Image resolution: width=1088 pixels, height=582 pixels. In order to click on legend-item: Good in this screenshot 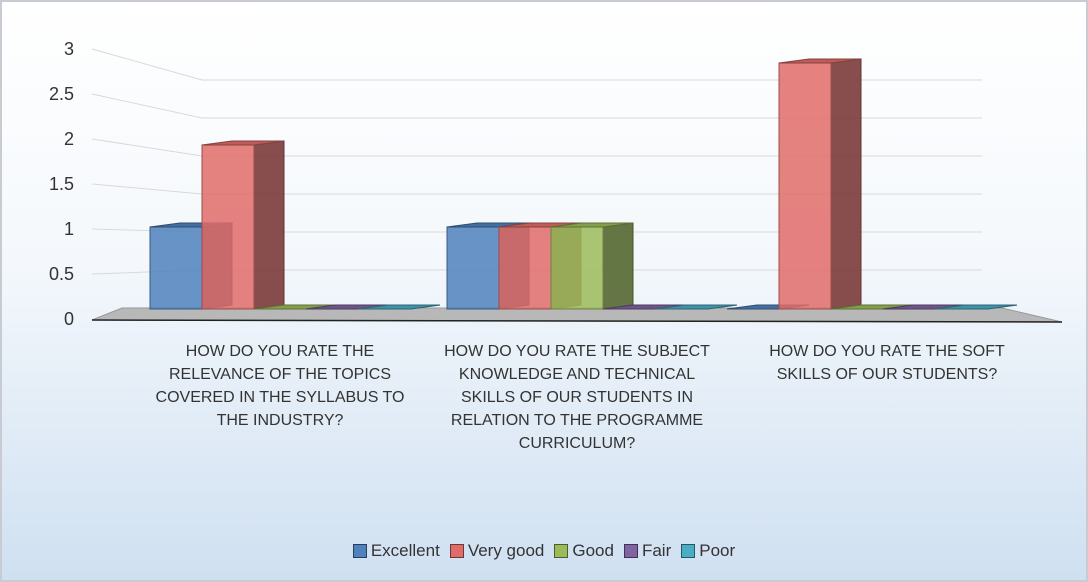, I will do `click(584, 551)`.